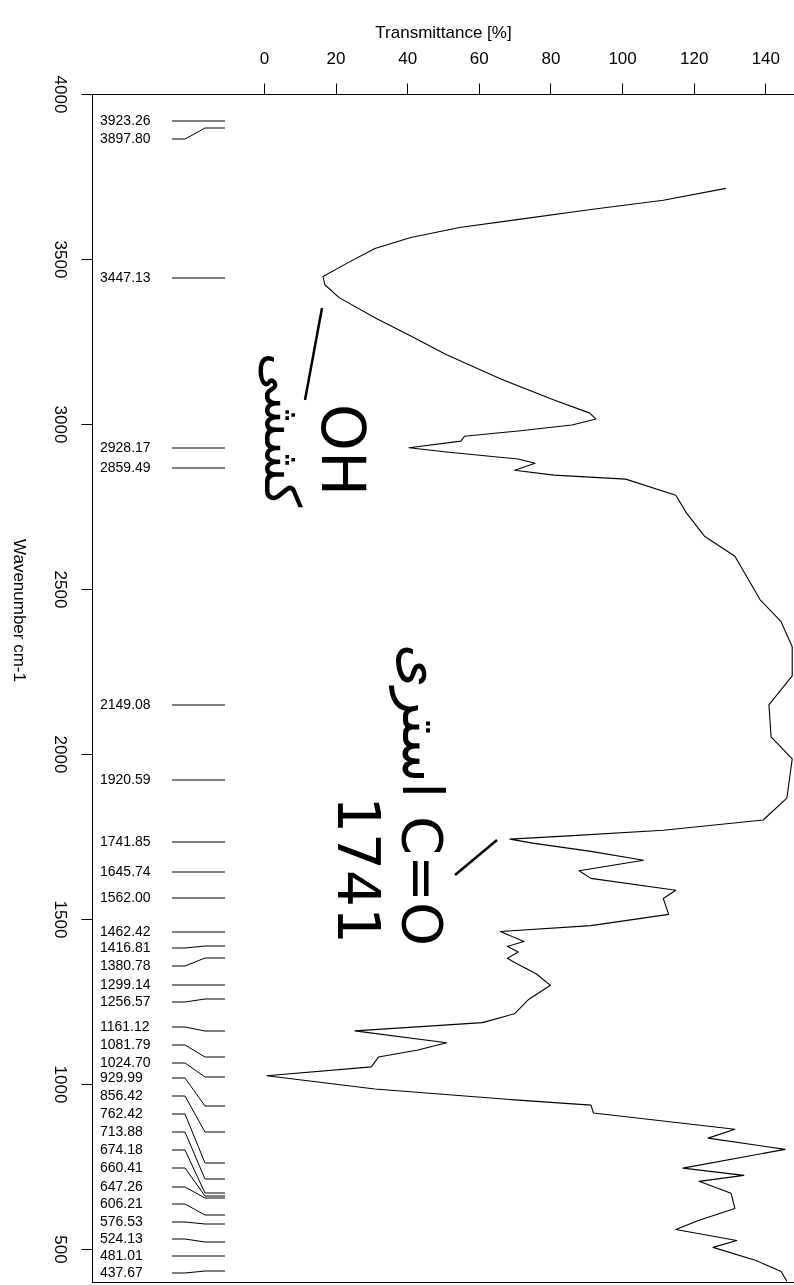  I want to click on annotation: 660.41, so click(122, 1167).